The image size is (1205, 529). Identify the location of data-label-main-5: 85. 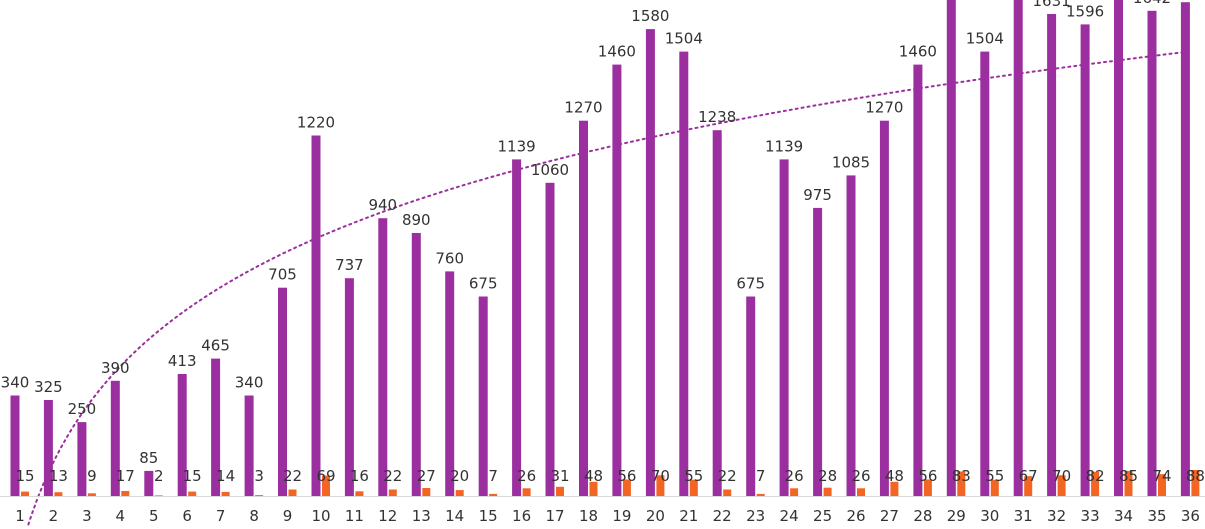
(148, 458).